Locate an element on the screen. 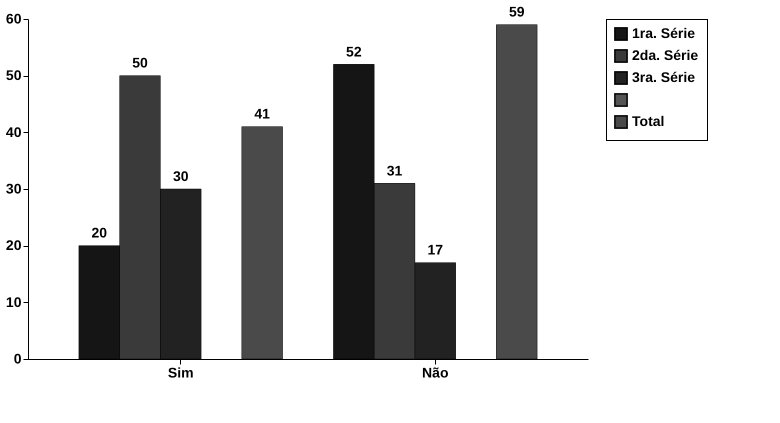 Image resolution: width=780 pixels, height=423 pixels. y-tick-label: 0 is located at coordinates (18, 358).